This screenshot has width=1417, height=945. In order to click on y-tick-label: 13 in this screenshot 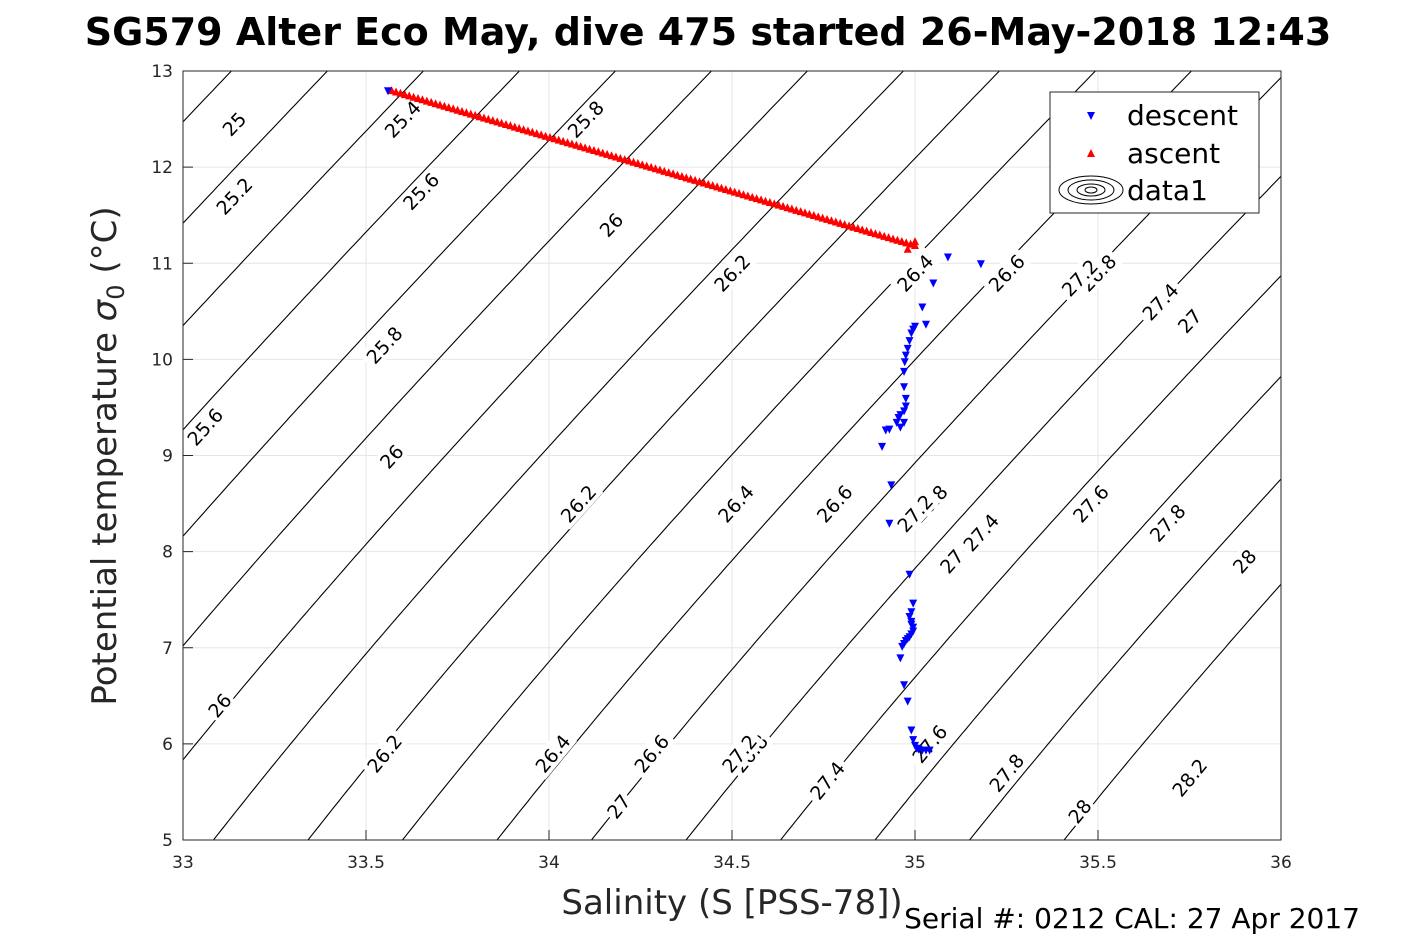, I will do `click(162, 72)`.